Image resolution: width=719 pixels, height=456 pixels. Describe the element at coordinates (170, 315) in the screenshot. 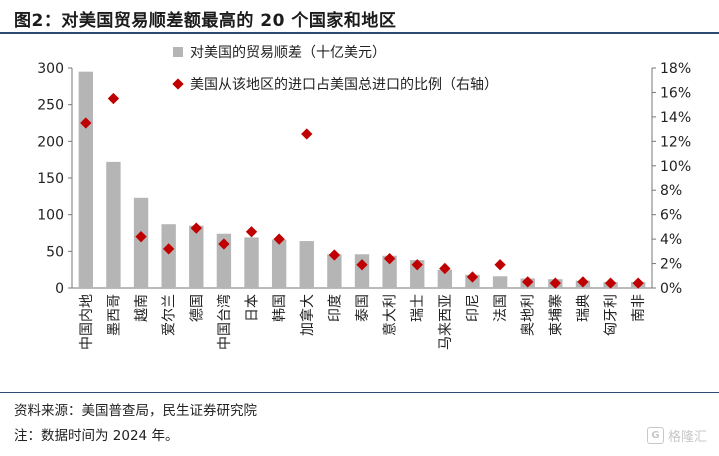

I see `x-tick-label: 爱尔兰` at that location.